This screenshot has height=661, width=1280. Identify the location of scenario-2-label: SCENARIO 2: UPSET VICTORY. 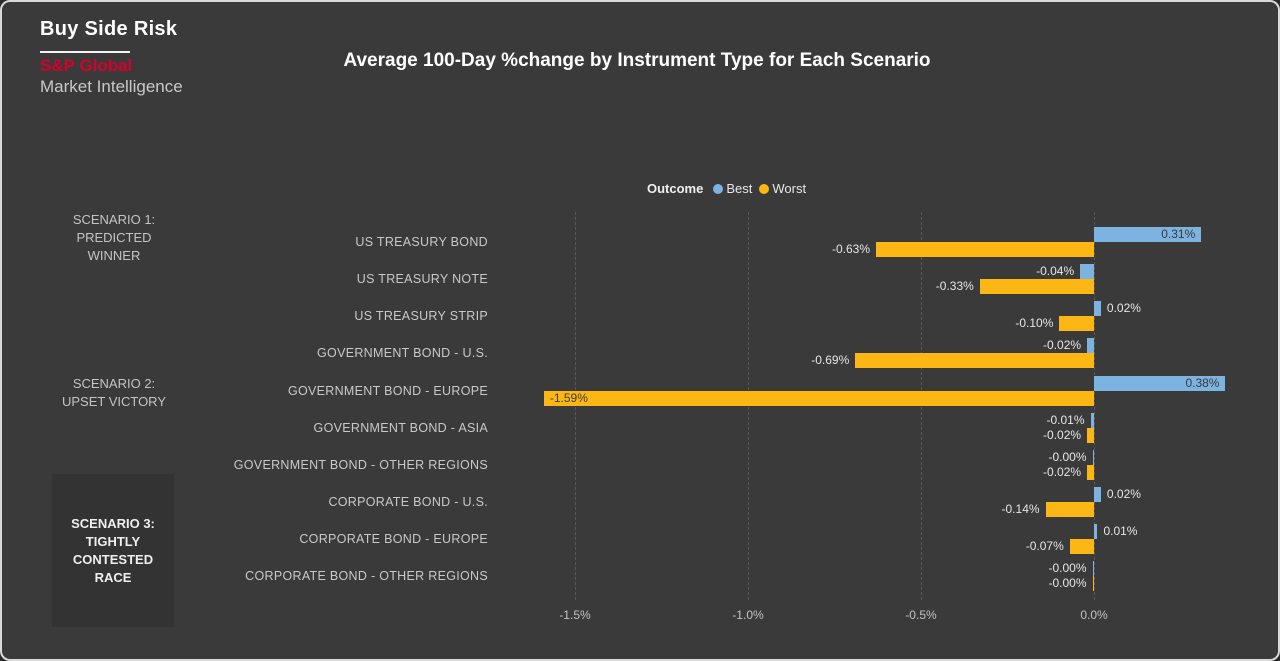
(114, 393).